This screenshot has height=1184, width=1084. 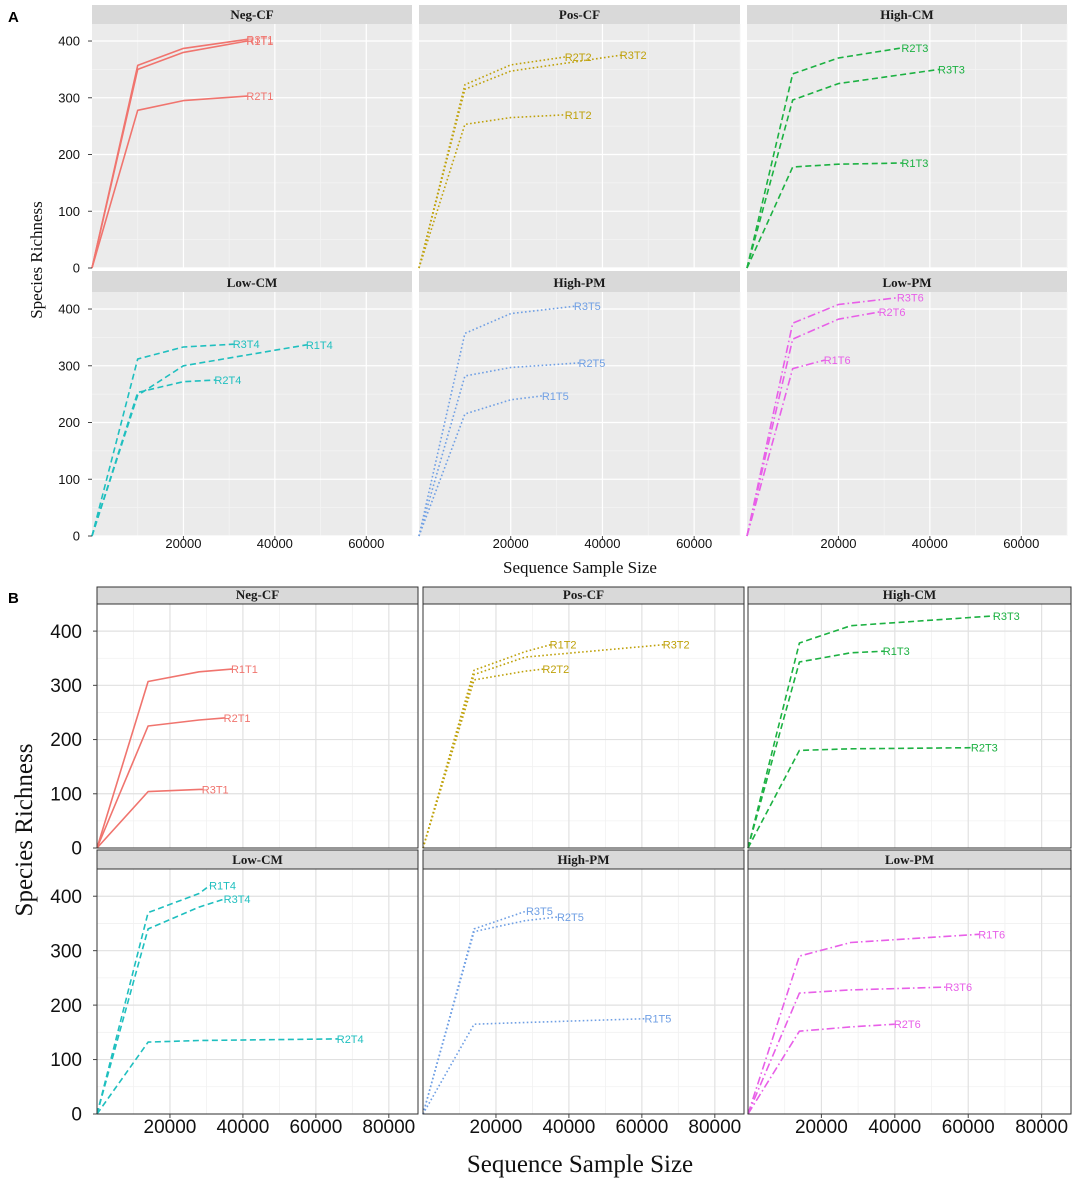 I want to click on series-line-r3t4, so click(x=160, y=1006).